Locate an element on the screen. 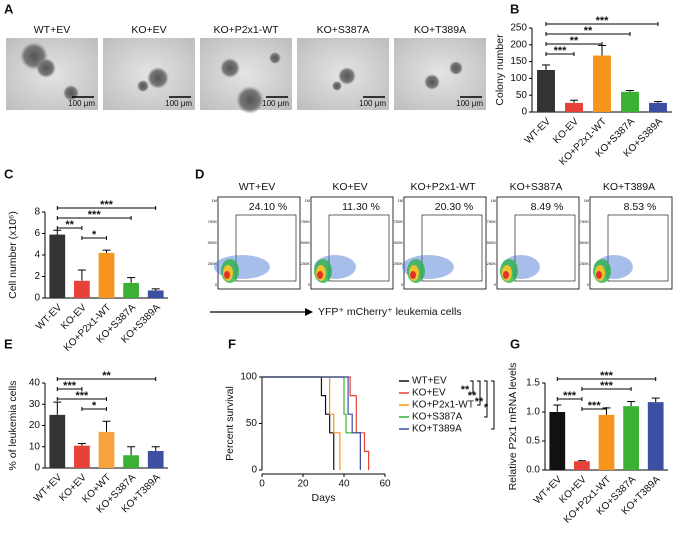 Image resolution: width=685 pixels, height=556 pixels. y-tick-label: 1.5 is located at coordinates (533, 383).